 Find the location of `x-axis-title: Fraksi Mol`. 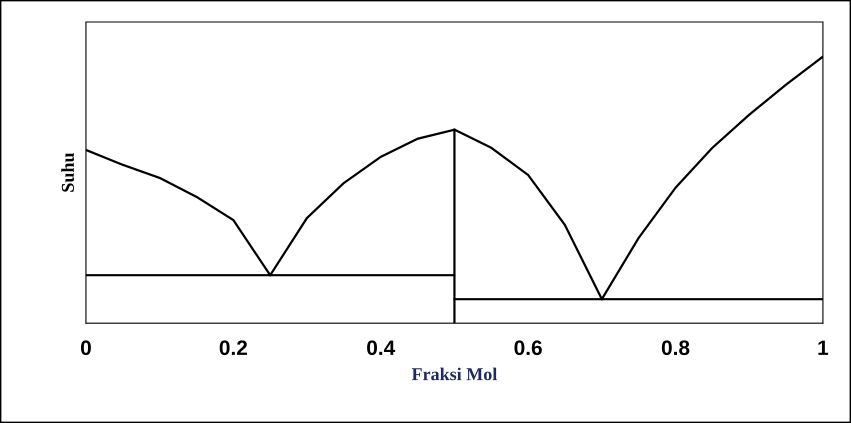

x-axis-title: Fraksi Mol is located at coordinates (455, 374).